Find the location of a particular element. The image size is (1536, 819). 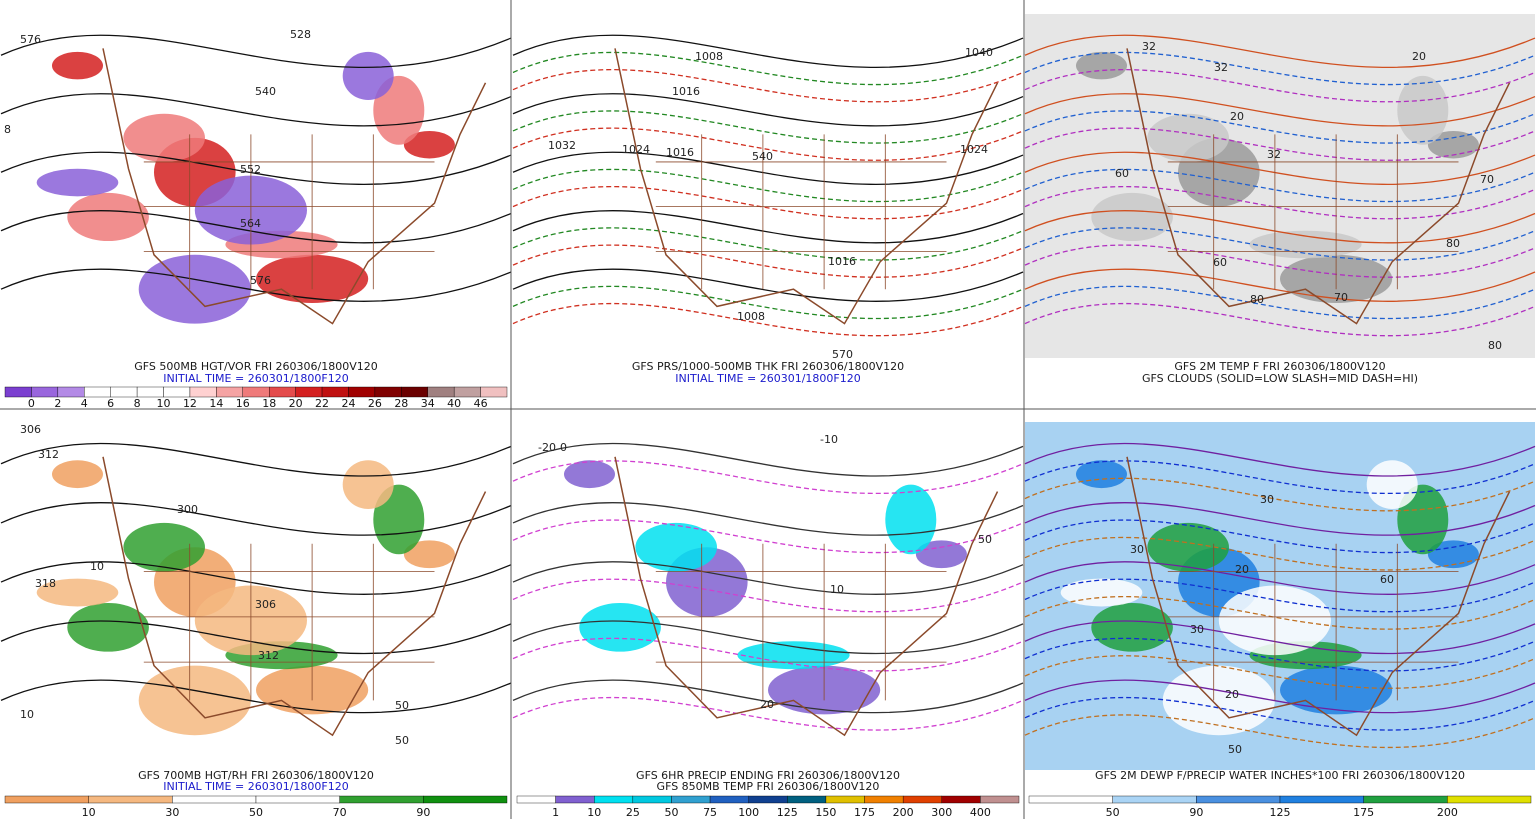

colorbar-label: 175 is located at coordinates (1363, 812).